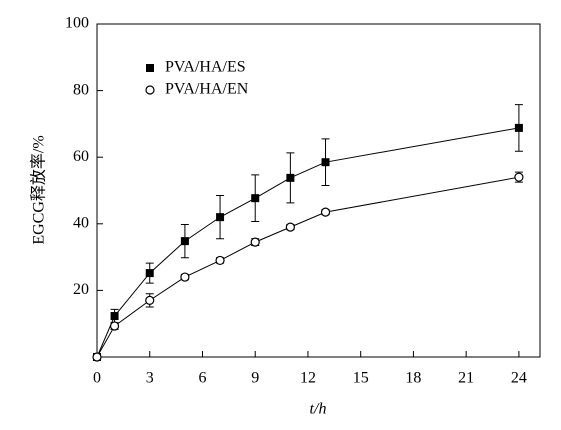 This screenshot has height=430, width=561. I want to click on y-tick-label: 80, so click(81, 89).